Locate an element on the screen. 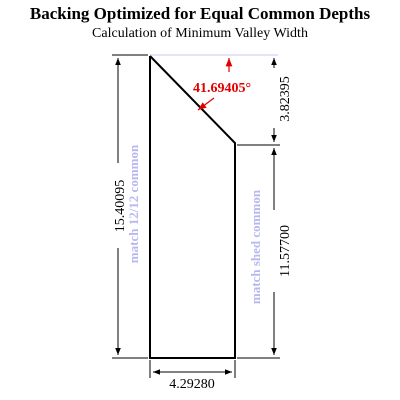  left-side-label: match 12/12 common is located at coordinates (133, 203).